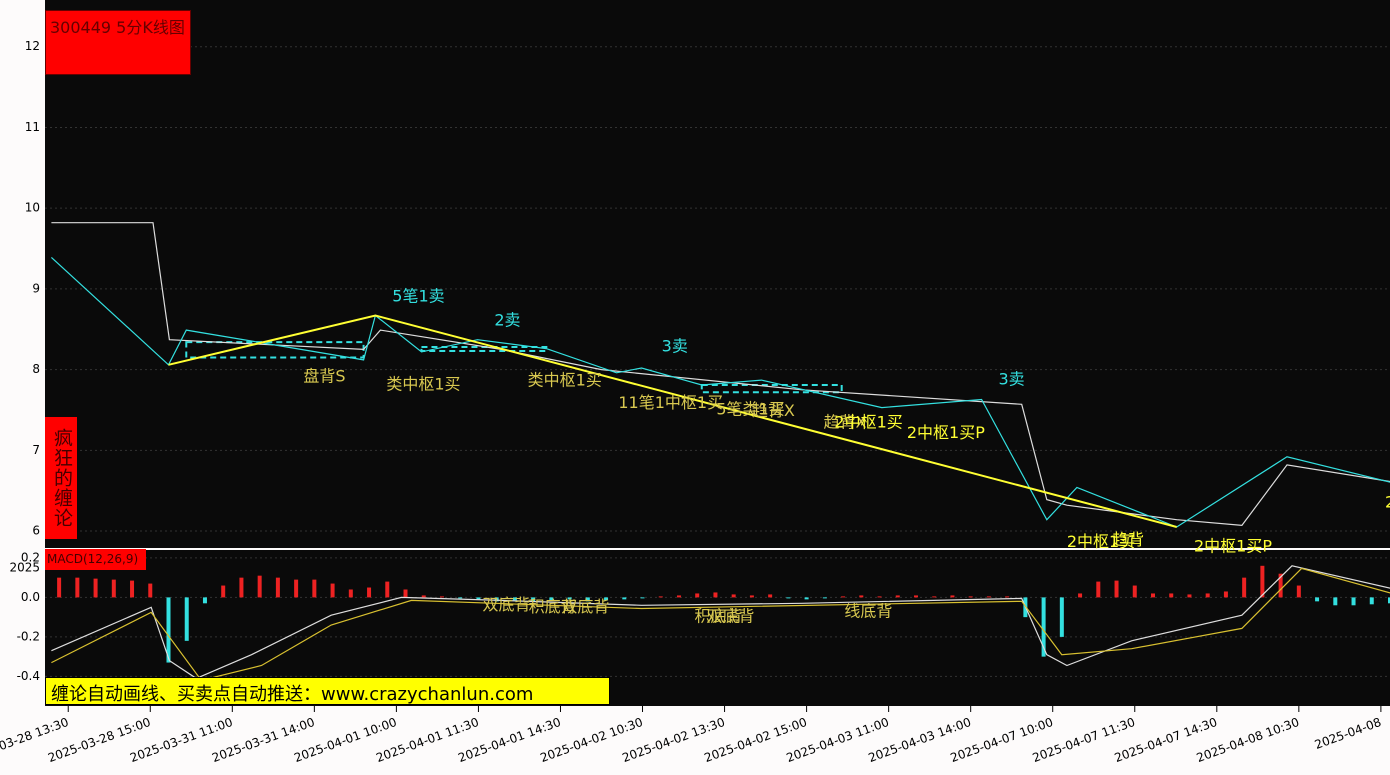 Image resolution: width=1390 pixels, height=775 pixels. Describe the element at coordinates (36, 450) in the screenshot. I see `y-tick-label: 7` at that location.